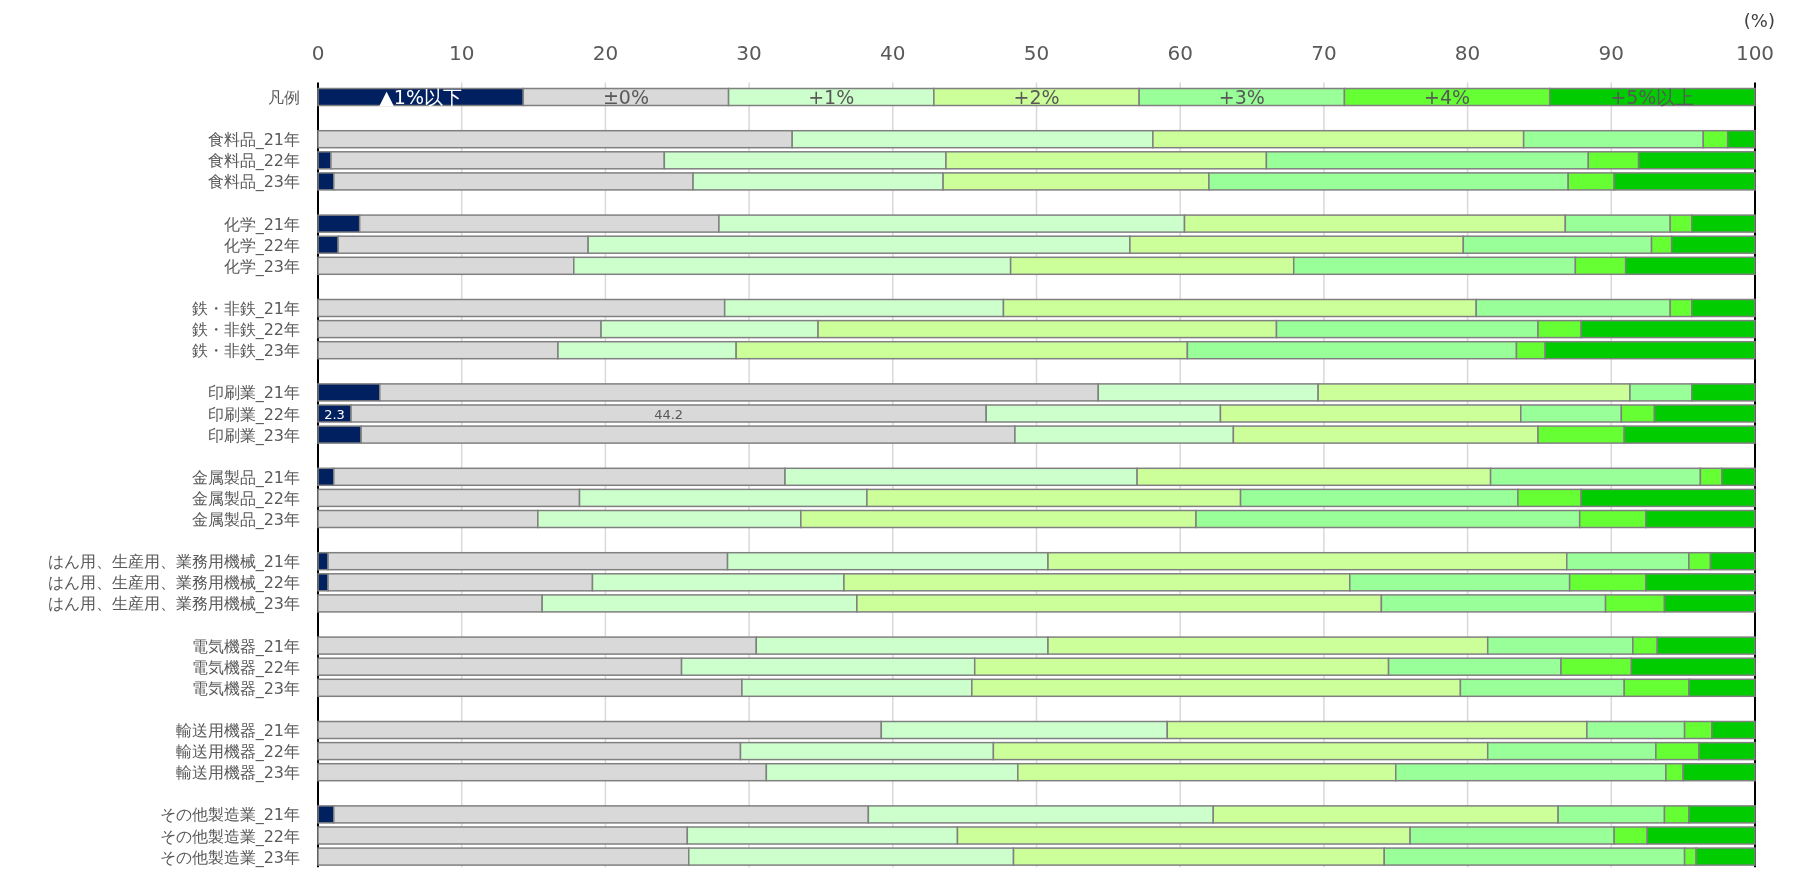 The height and width of the screenshot is (870, 1795). What do you see at coordinates (229, 836) in the screenshot?
I see `y-tick-label: その他製造業_22年` at bounding box center [229, 836].